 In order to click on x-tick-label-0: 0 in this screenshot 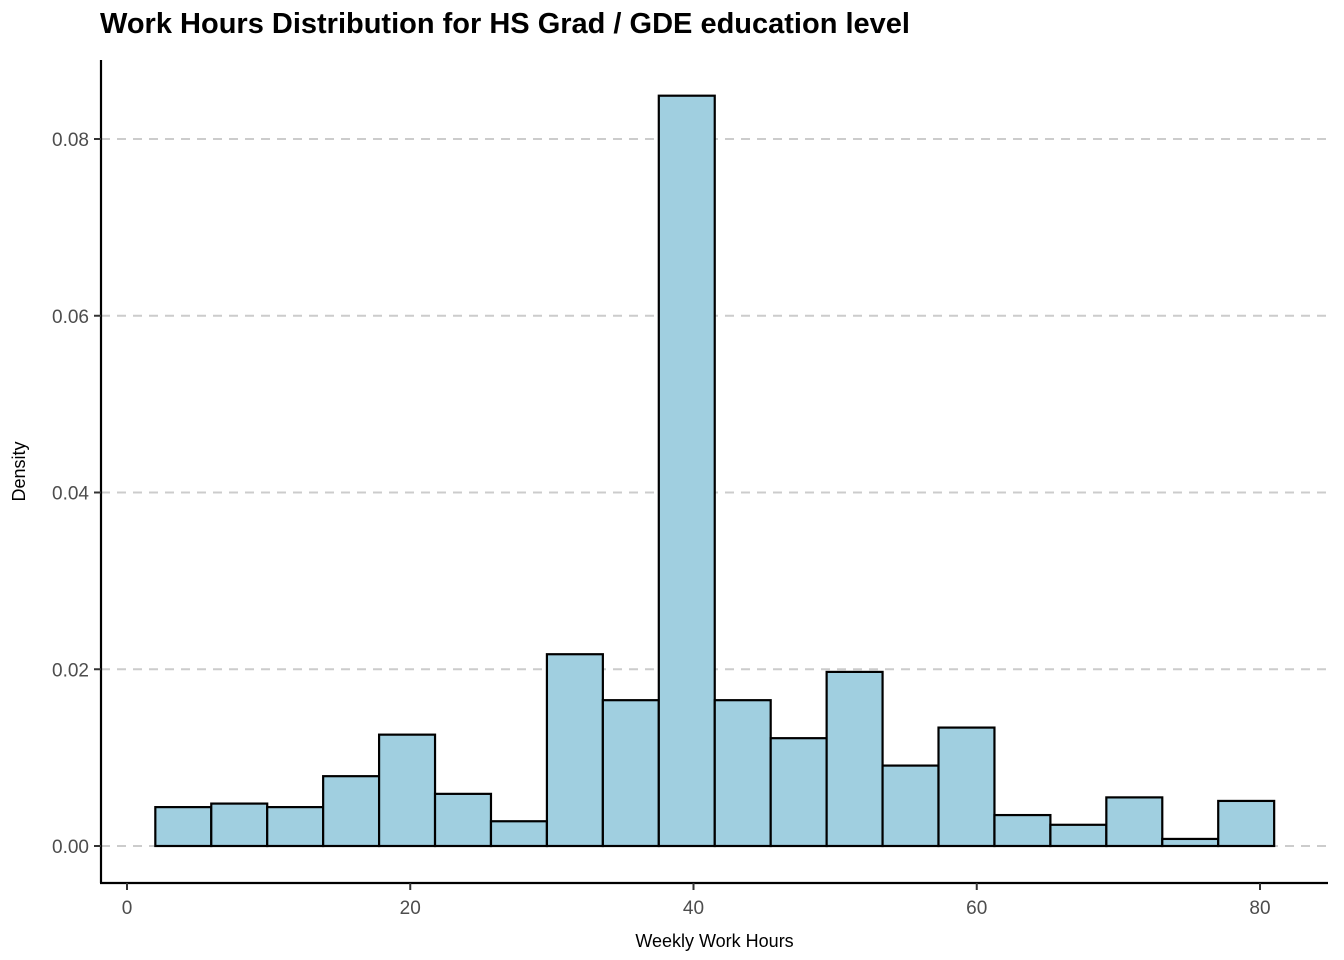, I will do `click(127, 908)`.